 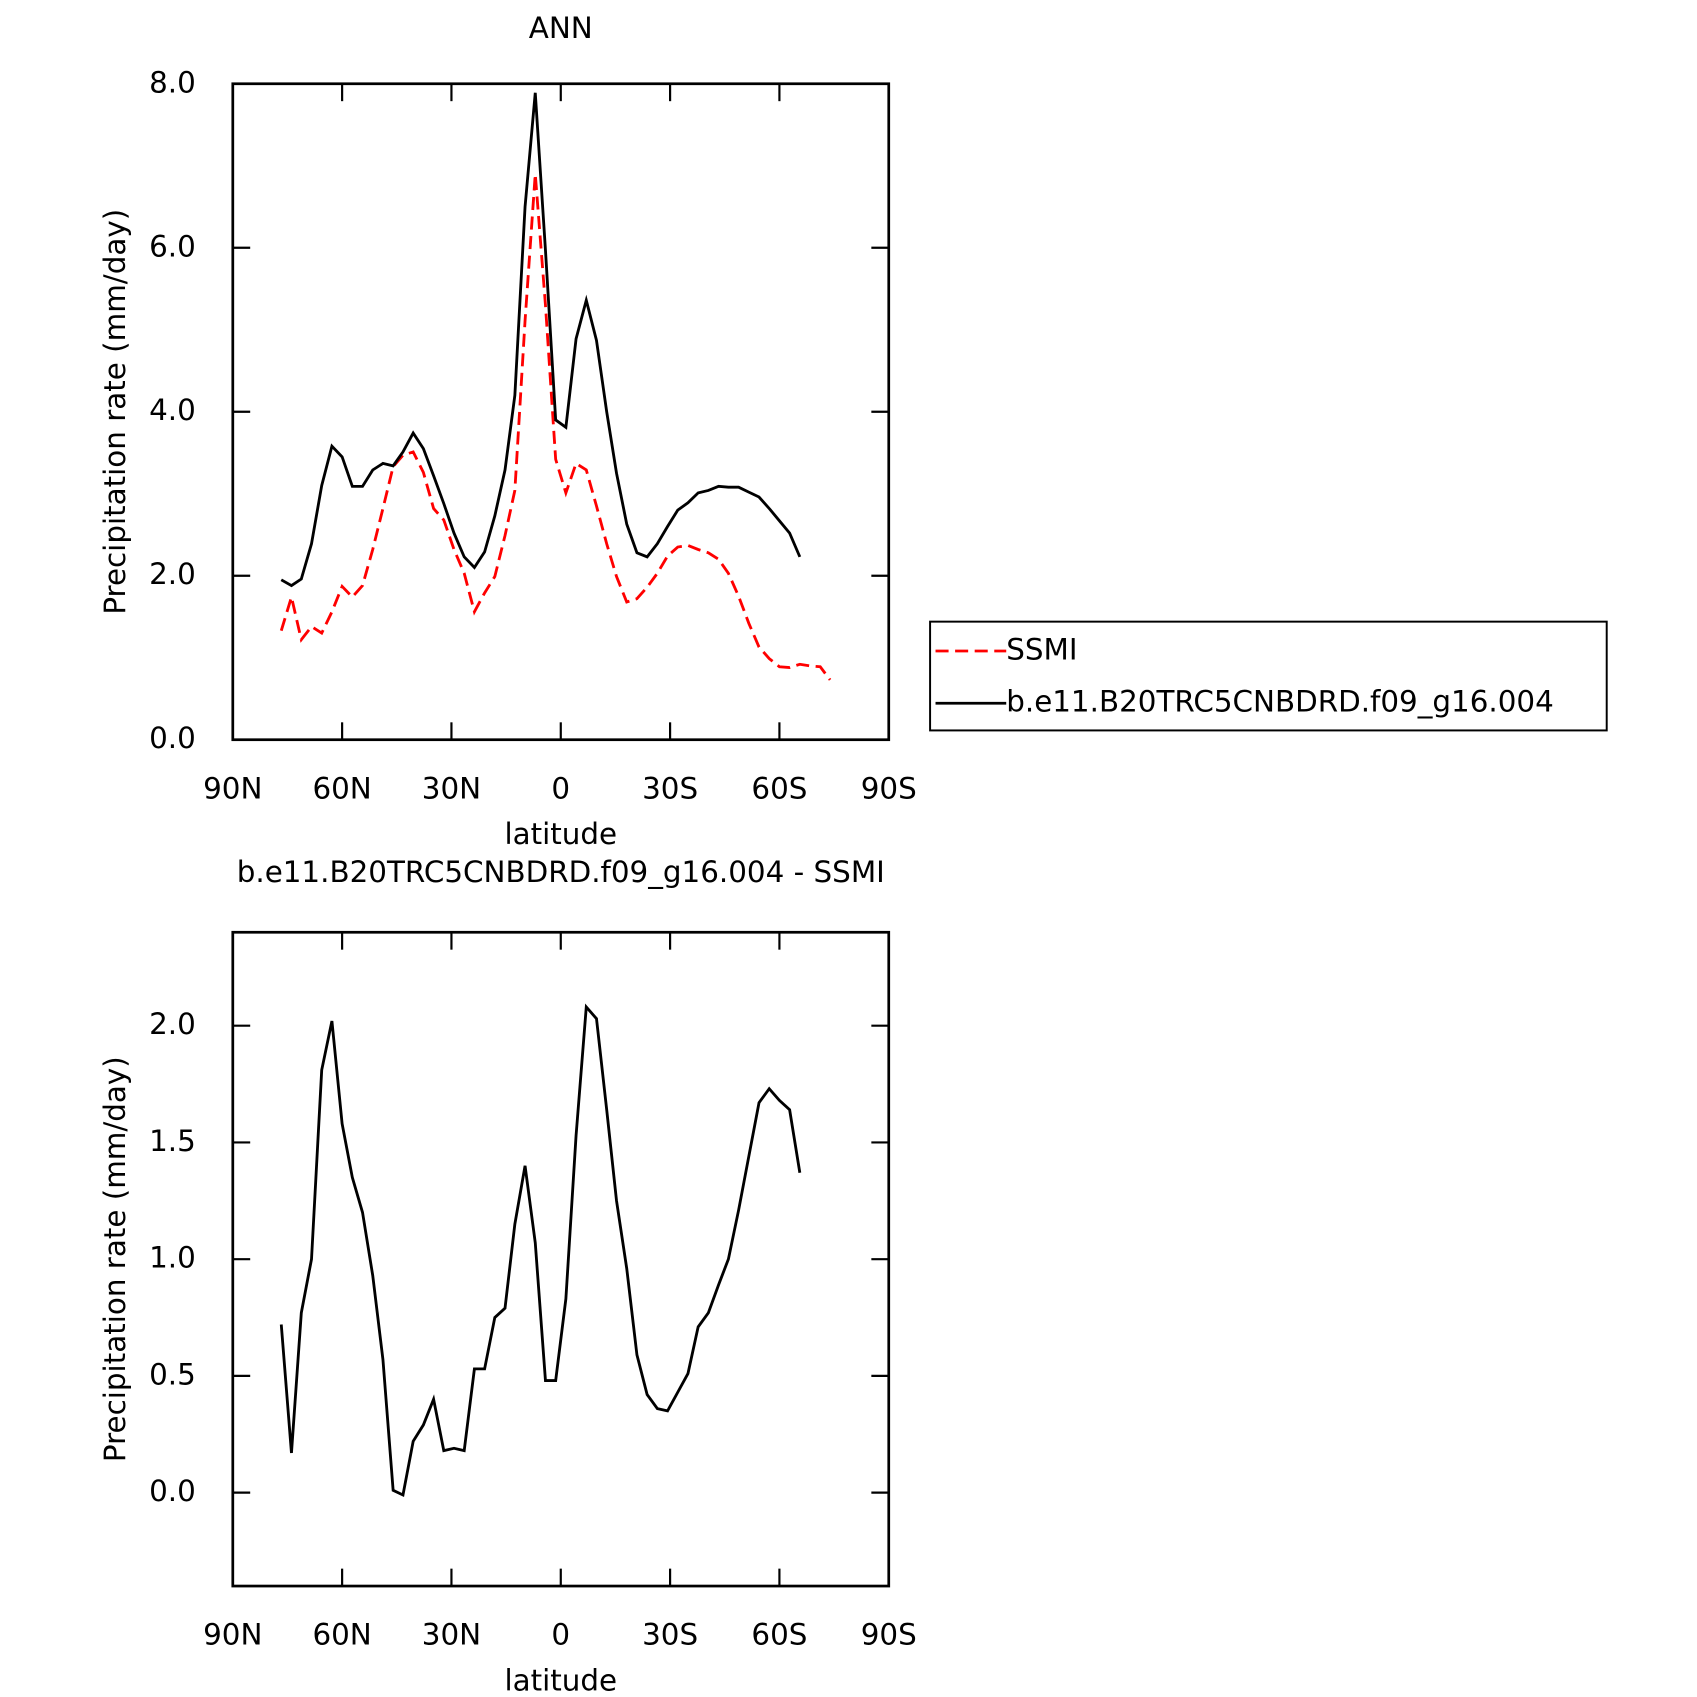 What do you see at coordinates (172, 82) in the screenshot?
I see `y-tick-label: 8.0` at bounding box center [172, 82].